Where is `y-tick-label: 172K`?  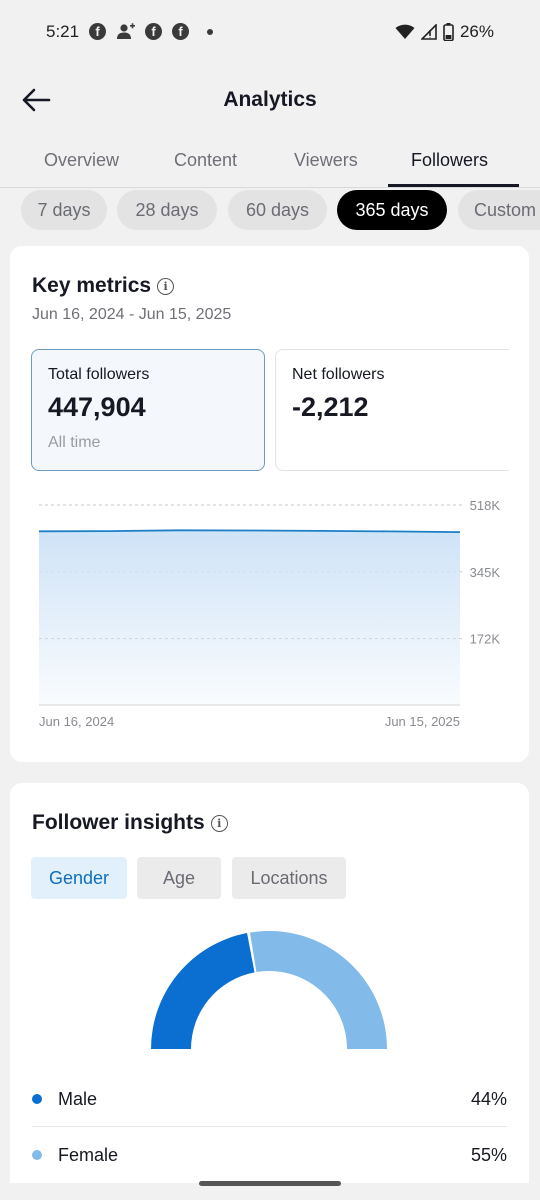
y-tick-label: 172K is located at coordinates (485, 639).